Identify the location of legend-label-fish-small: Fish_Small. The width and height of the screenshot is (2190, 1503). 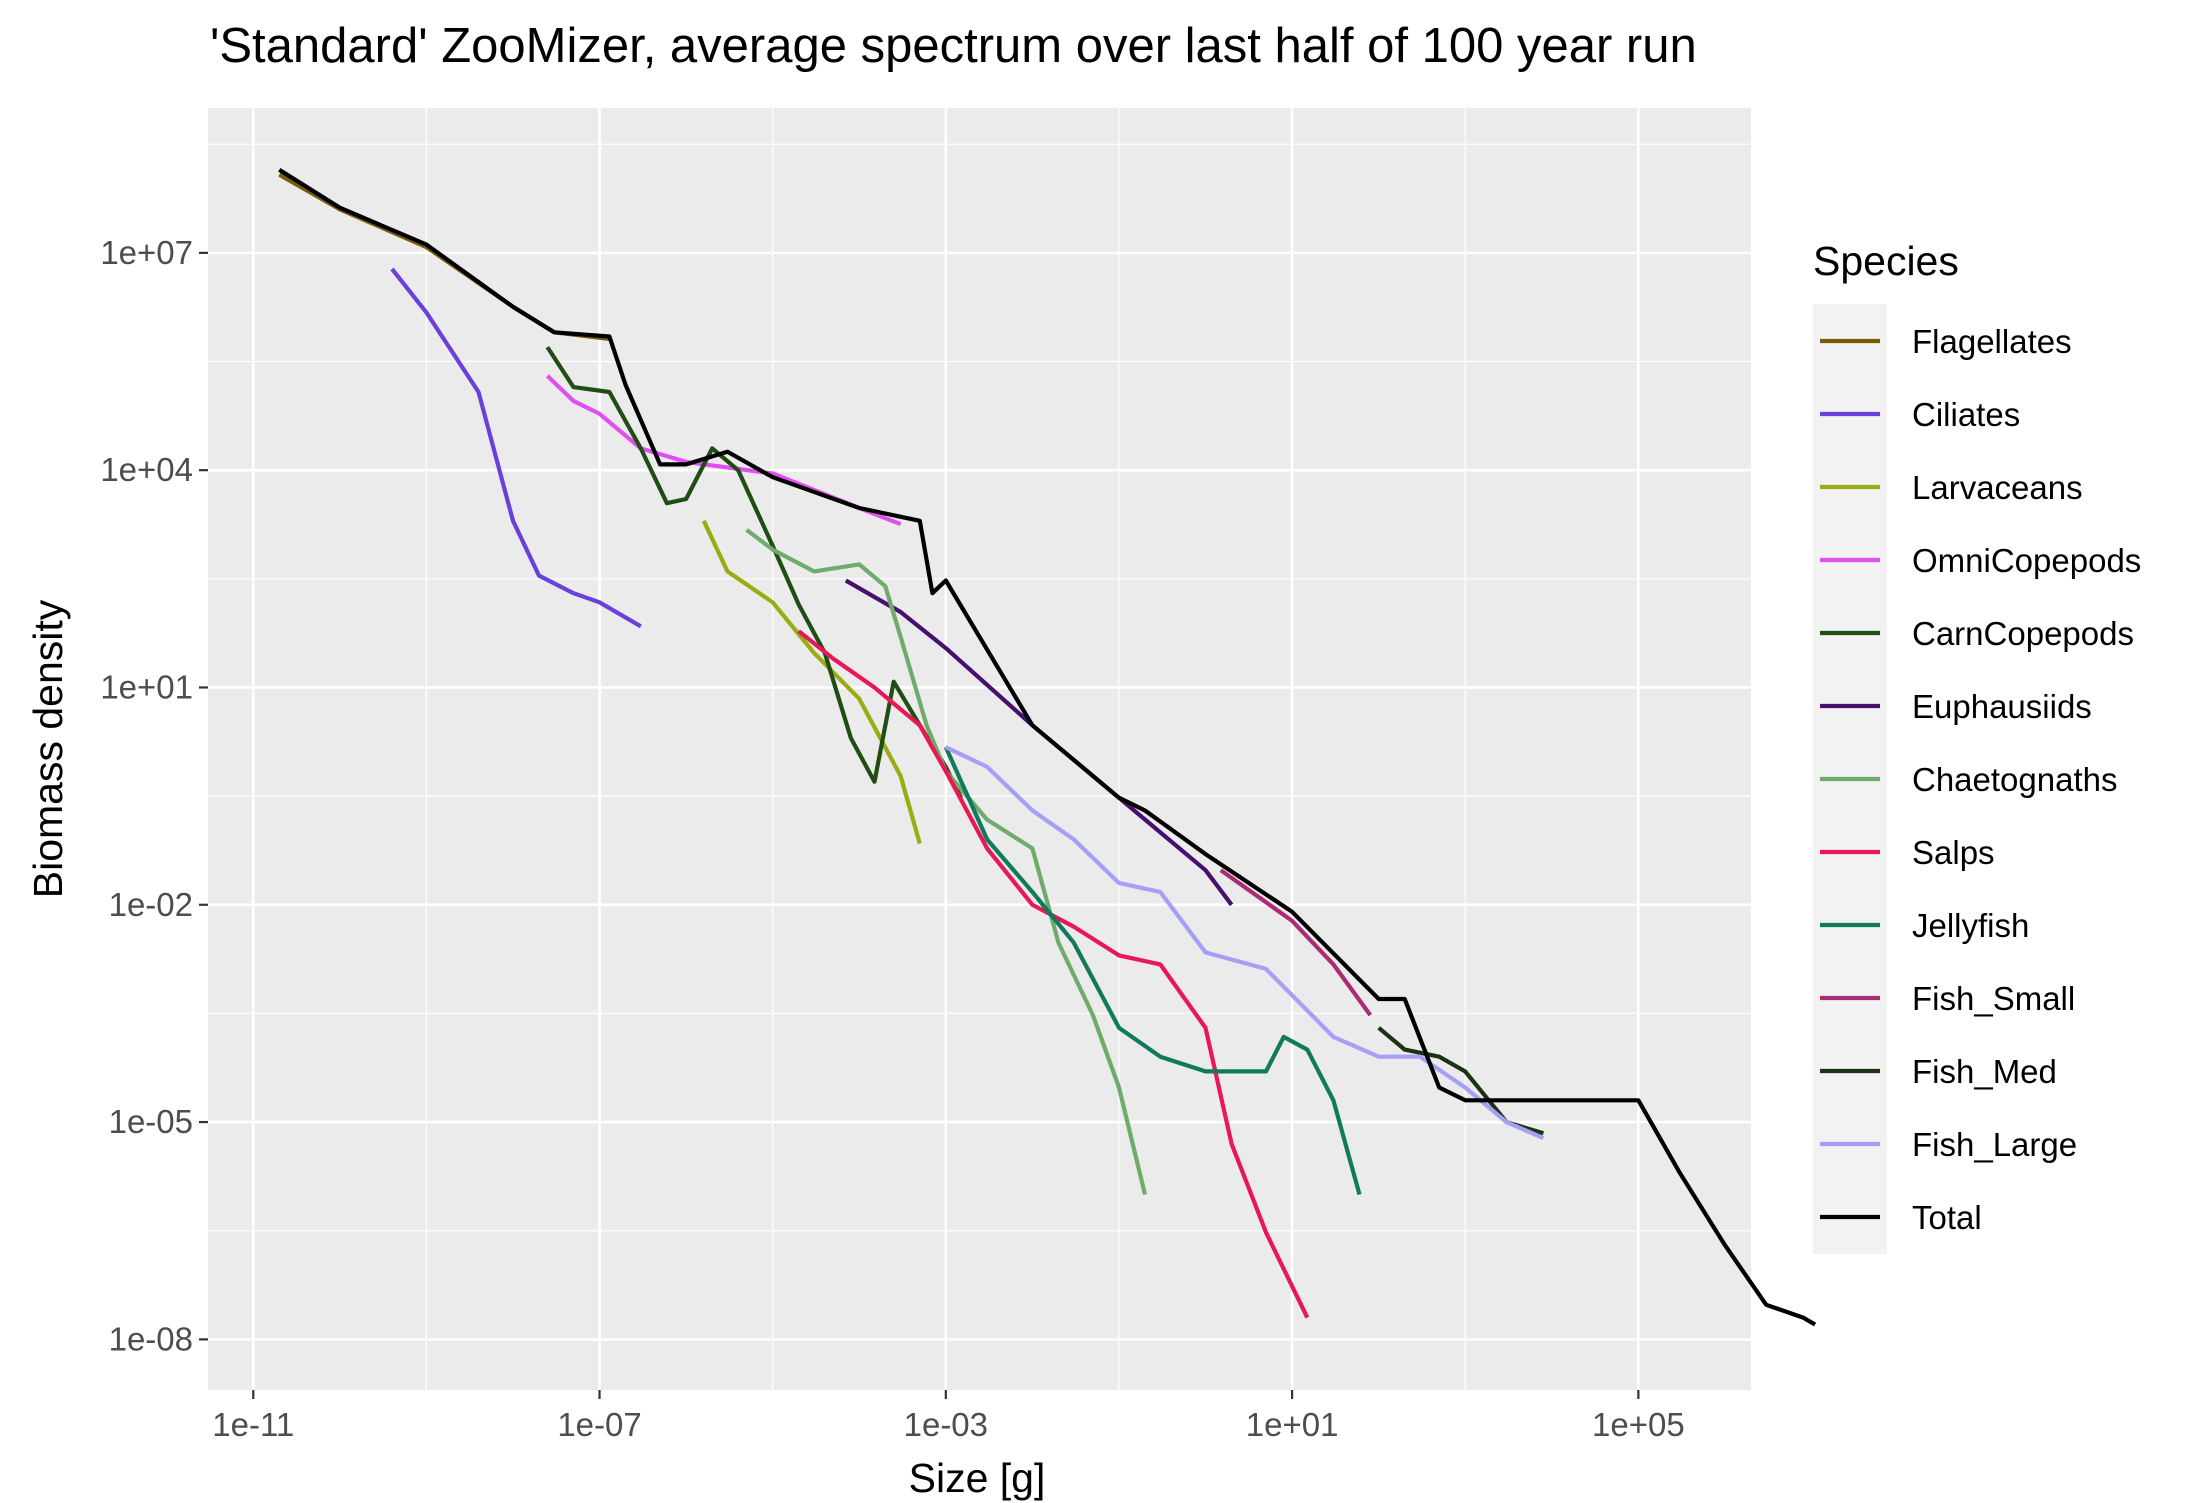
(1993, 998).